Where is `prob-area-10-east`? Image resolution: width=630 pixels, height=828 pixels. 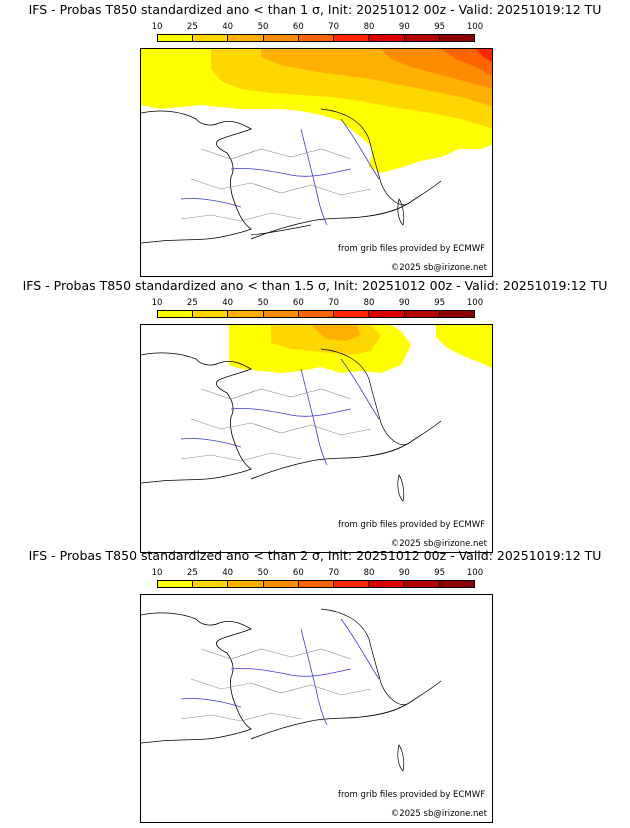
prob-area-10-east is located at coordinates (464, 347).